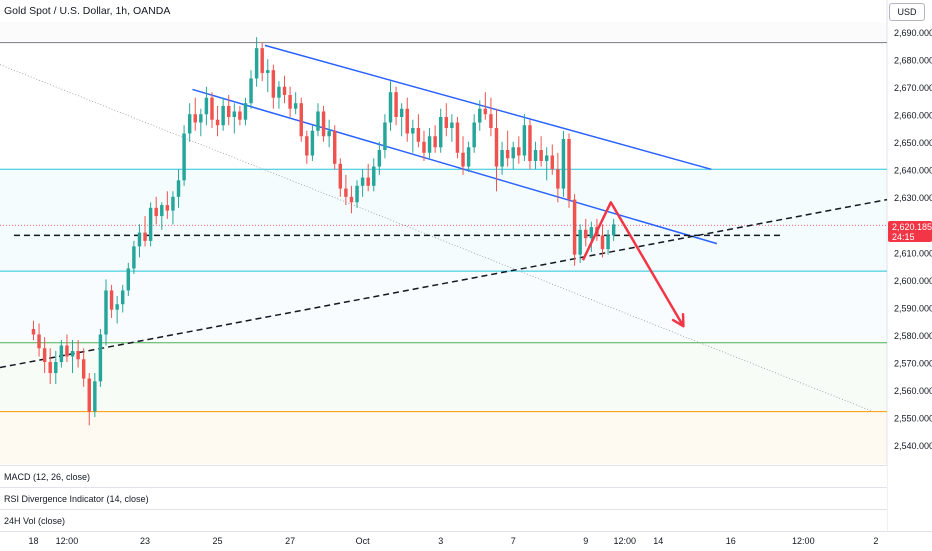 The image size is (932, 551). What do you see at coordinates (625, 541) in the screenshot?
I see `x-tick-label: 12:00` at bounding box center [625, 541].